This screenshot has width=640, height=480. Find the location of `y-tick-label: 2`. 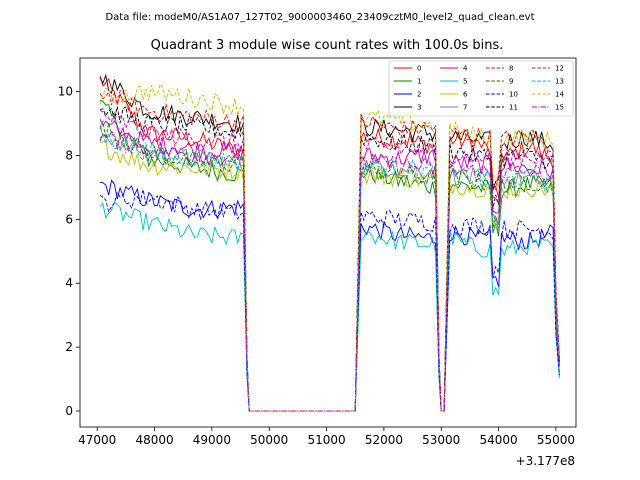

y-tick-label: 2 is located at coordinates (69, 347).